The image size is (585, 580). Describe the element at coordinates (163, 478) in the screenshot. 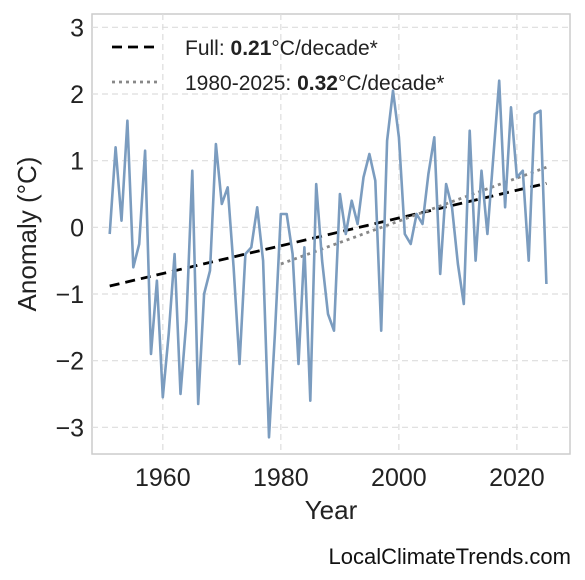

I see `x-tick-label: 1960` at that location.